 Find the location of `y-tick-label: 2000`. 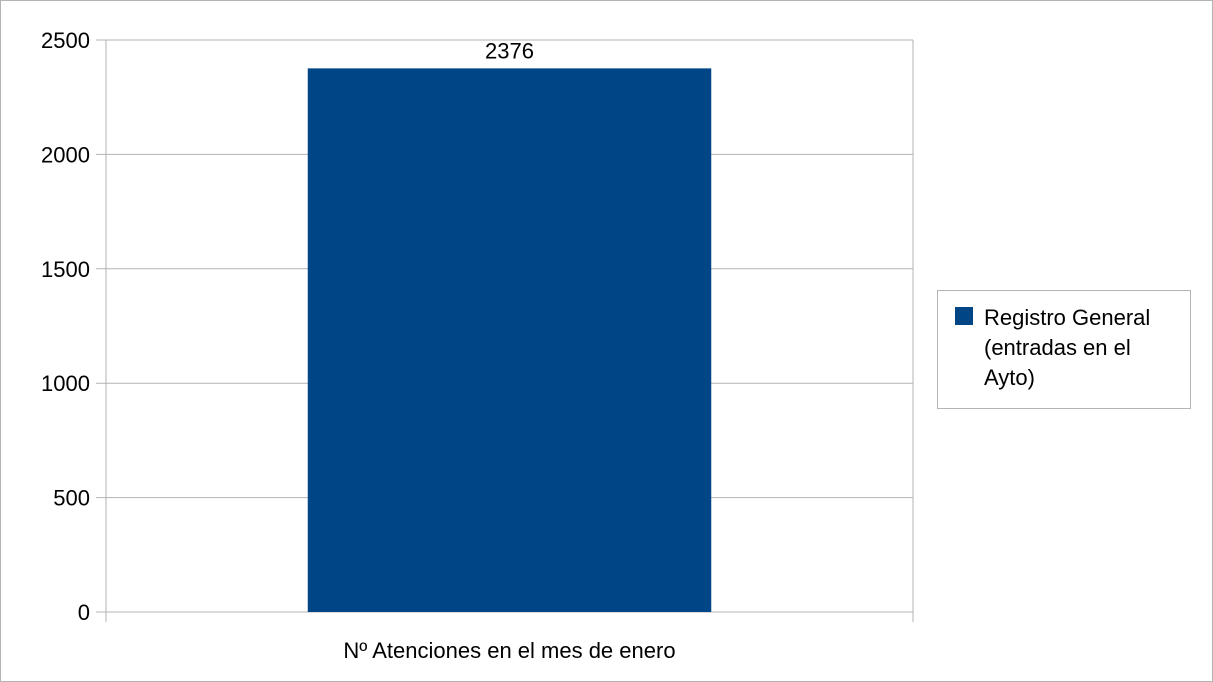

y-tick-label: 2000 is located at coordinates (65, 154).